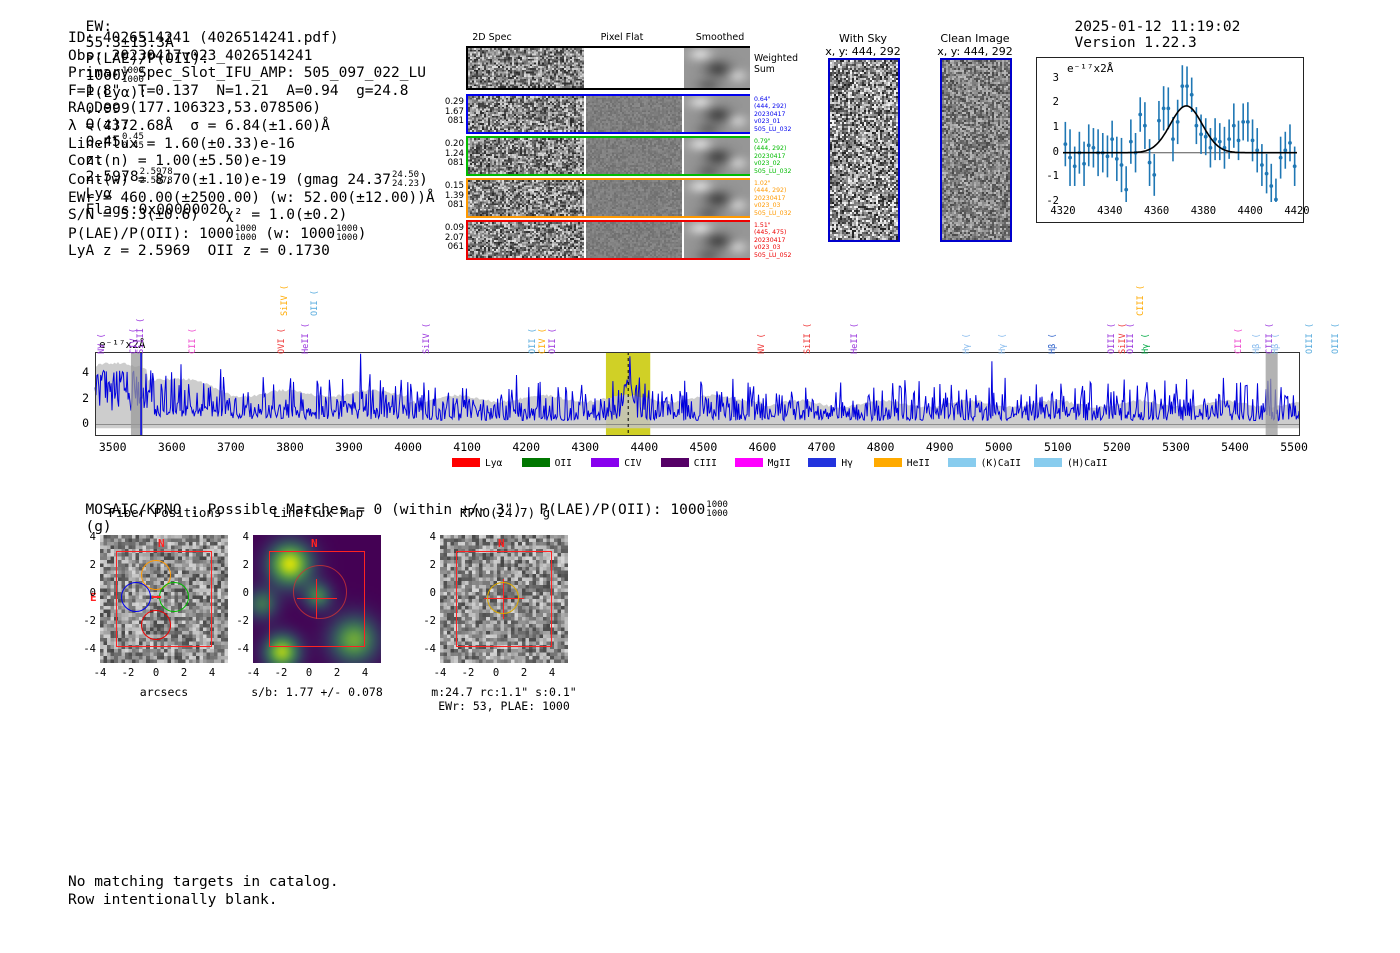 This screenshot has width=1400, height=953. Describe the element at coordinates (1002, 343) in the screenshot. I see `spectrum-line-label: Hγ (` at that location.